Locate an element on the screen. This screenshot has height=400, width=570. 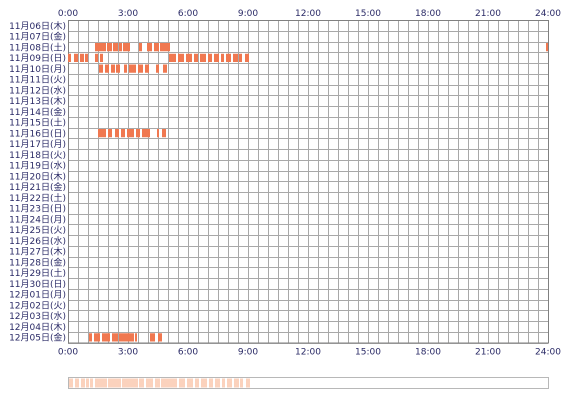
date-label: 11月10日(月) is located at coordinates (37, 69).